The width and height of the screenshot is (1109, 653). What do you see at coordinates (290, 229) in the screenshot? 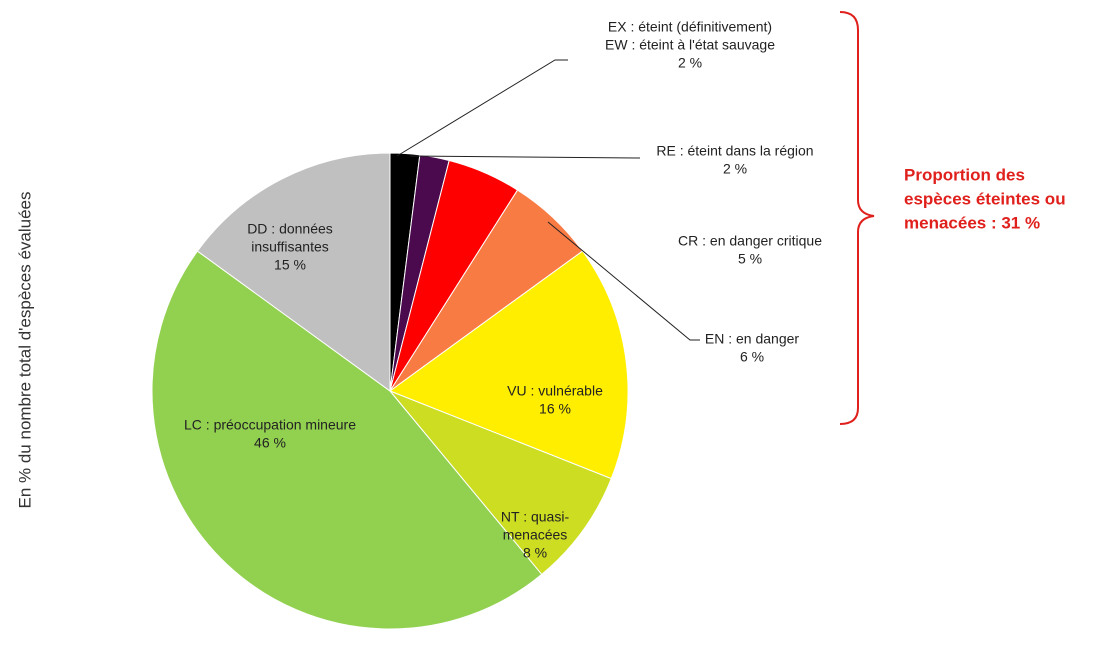
I see `slice-label: DD : données` at bounding box center [290, 229].